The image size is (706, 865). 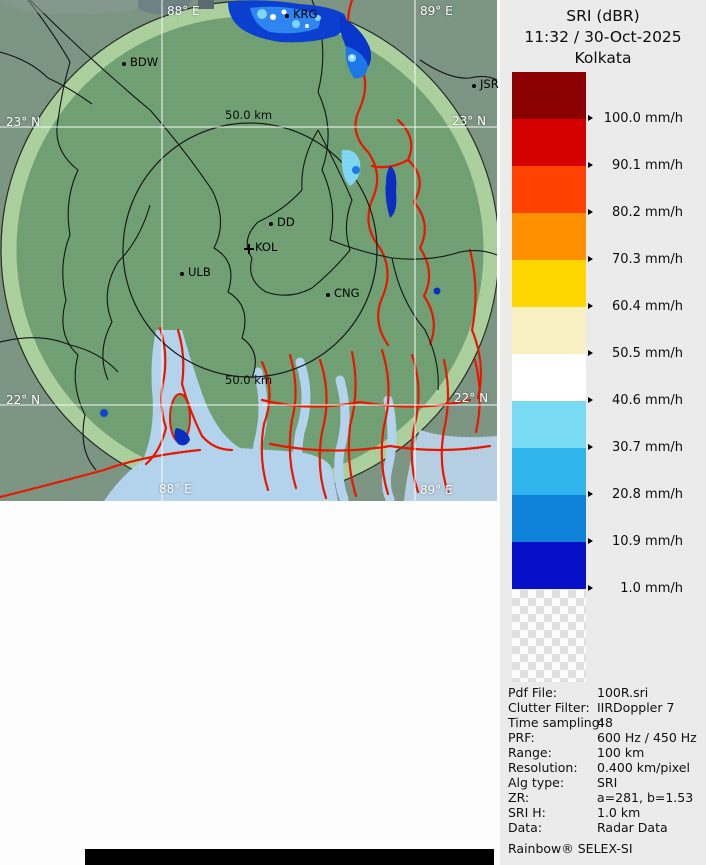 I want to click on metadata-row: Data: Radar Data, so click(x=606, y=827).